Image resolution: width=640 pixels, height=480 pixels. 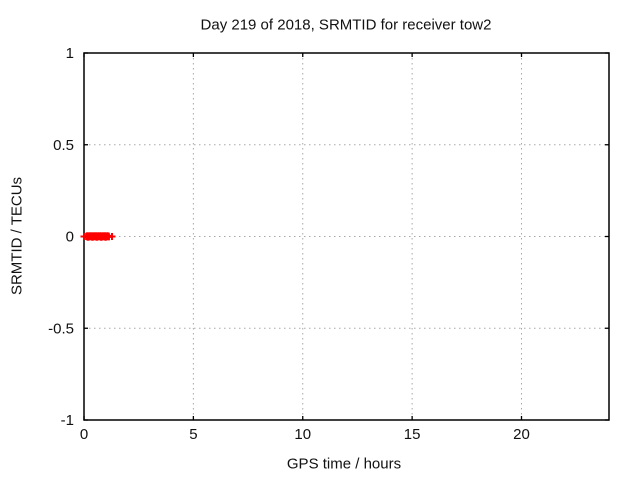 What do you see at coordinates (193, 434) in the screenshot?
I see `x-tick-label: 5` at bounding box center [193, 434].